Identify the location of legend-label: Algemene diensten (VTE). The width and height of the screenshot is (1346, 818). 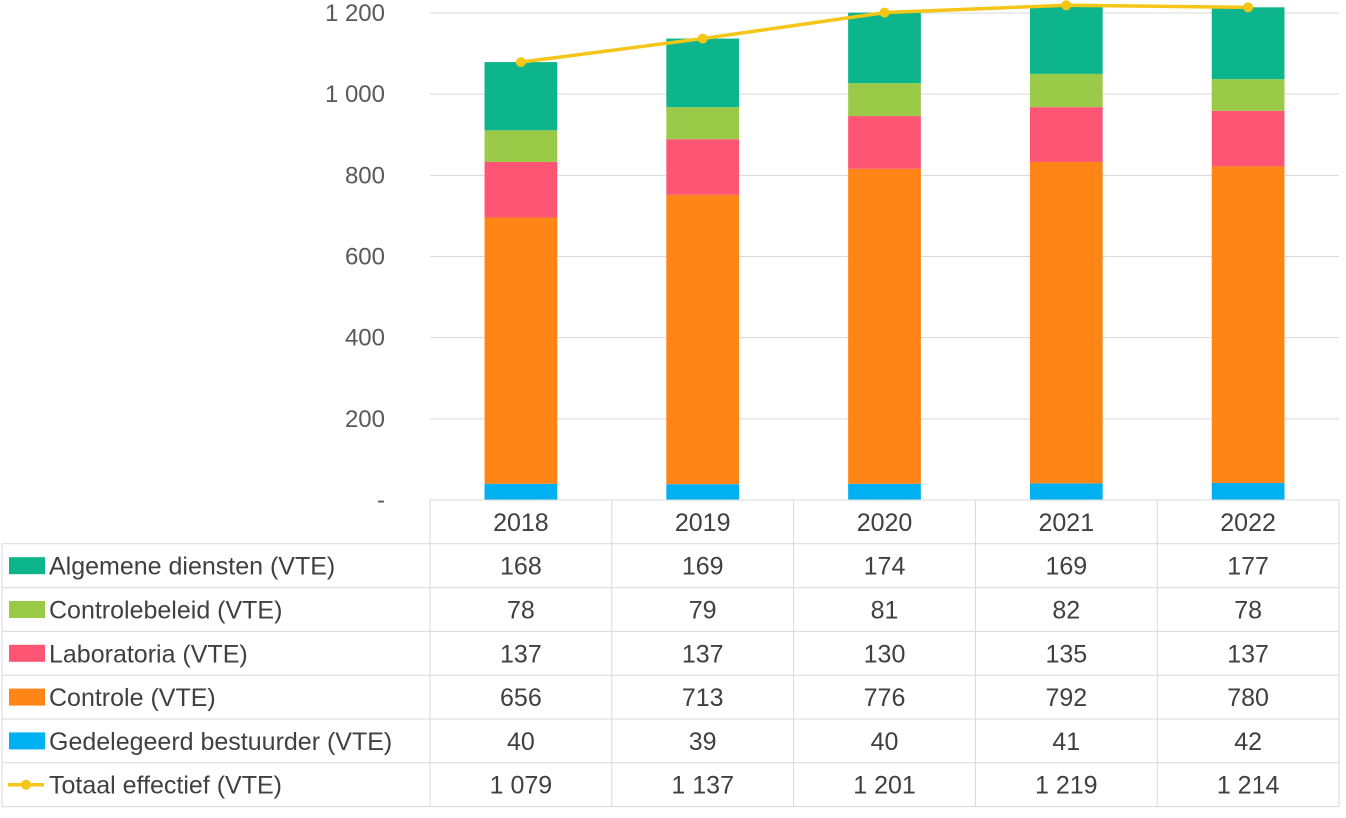
(192, 567).